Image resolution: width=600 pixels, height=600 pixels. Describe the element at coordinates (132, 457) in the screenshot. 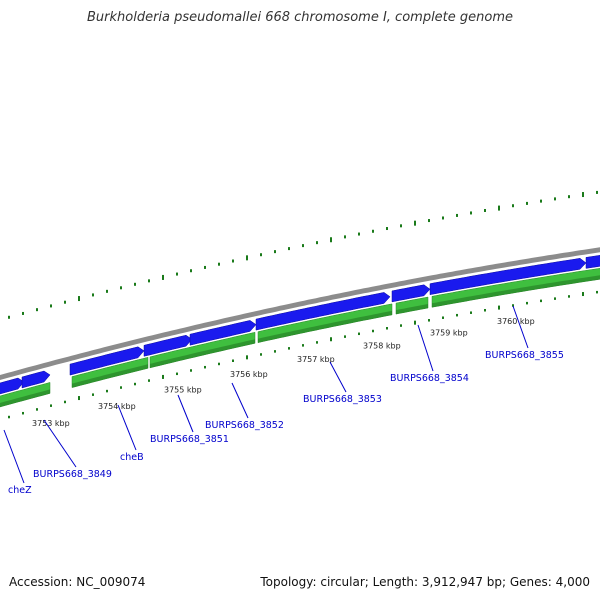

I see `gene-label: cheB` at that location.